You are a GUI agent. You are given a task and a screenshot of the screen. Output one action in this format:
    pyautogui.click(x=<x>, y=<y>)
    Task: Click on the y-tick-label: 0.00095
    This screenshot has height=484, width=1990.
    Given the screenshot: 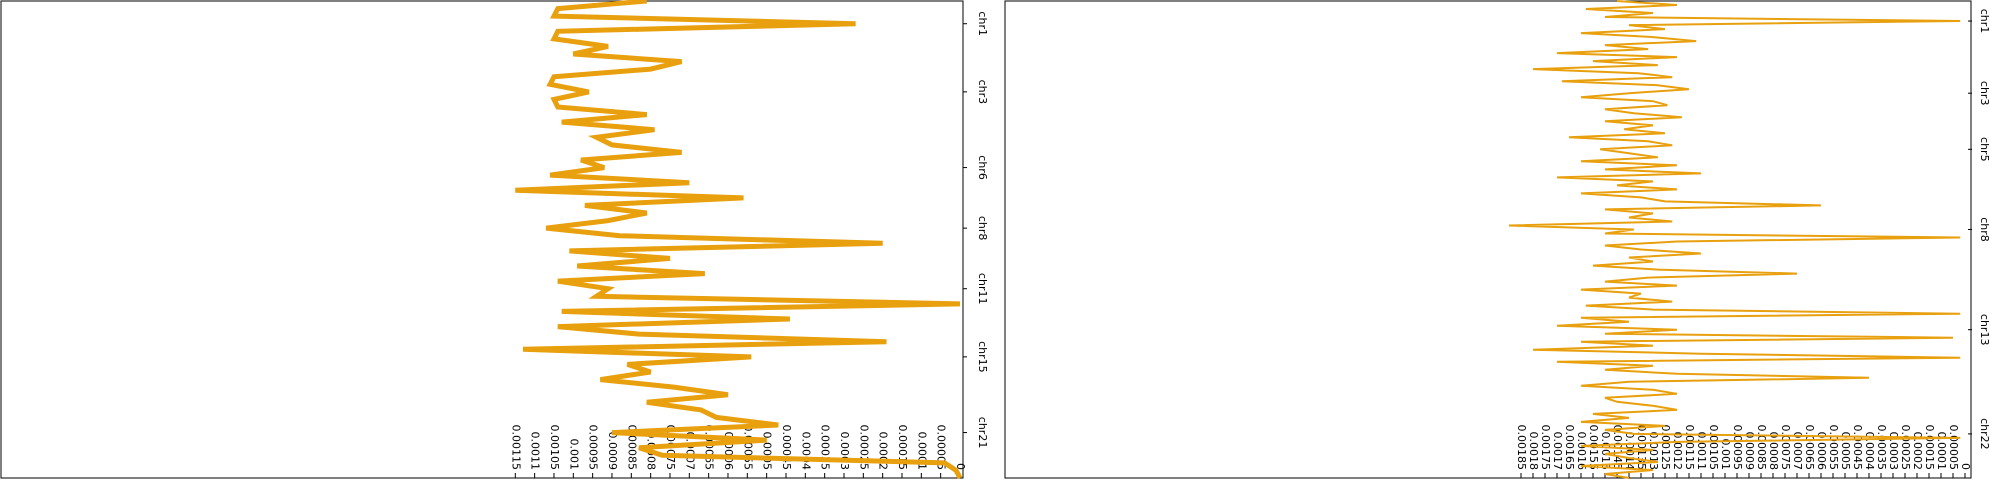 What is the action you would take?
    pyautogui.click(x=593, y=448)
    